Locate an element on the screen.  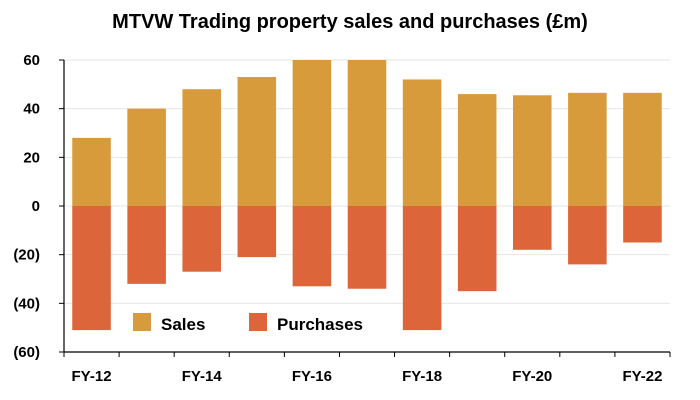
legend-swatch-purchases is located at coordinates (258, 322).